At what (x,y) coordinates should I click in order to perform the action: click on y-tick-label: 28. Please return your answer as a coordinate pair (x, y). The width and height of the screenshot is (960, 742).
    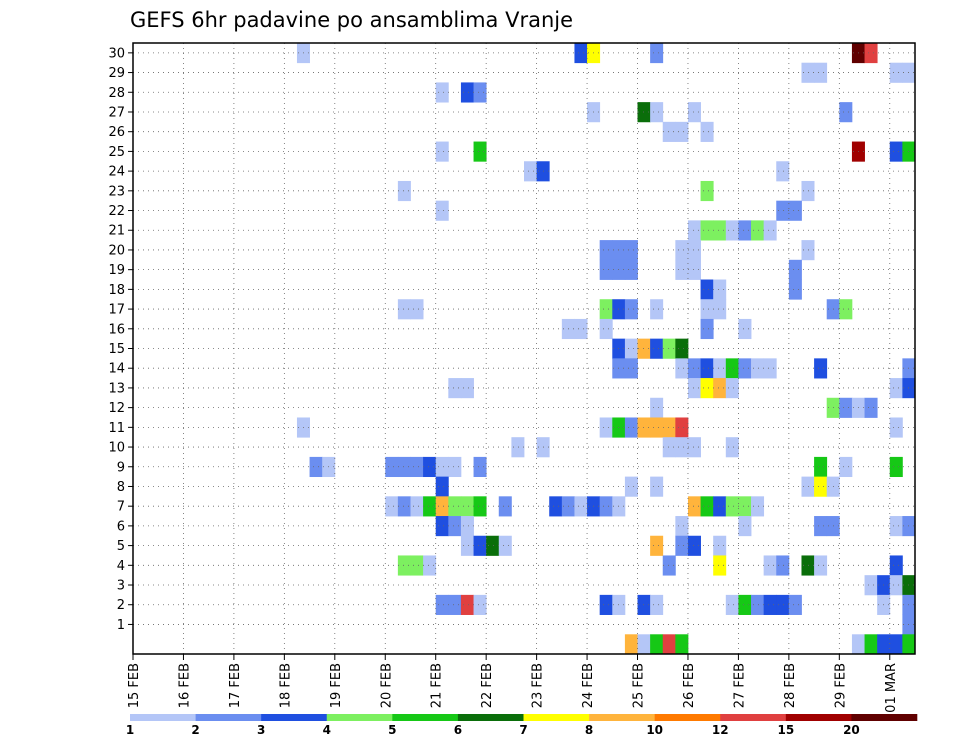
    Looking at the image, I should click on (116, 93).